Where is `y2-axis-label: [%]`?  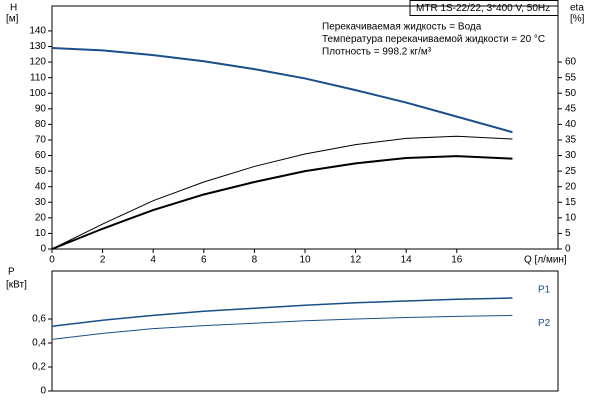 y2-axis-label: [%] is located at coordinates (577, 19).